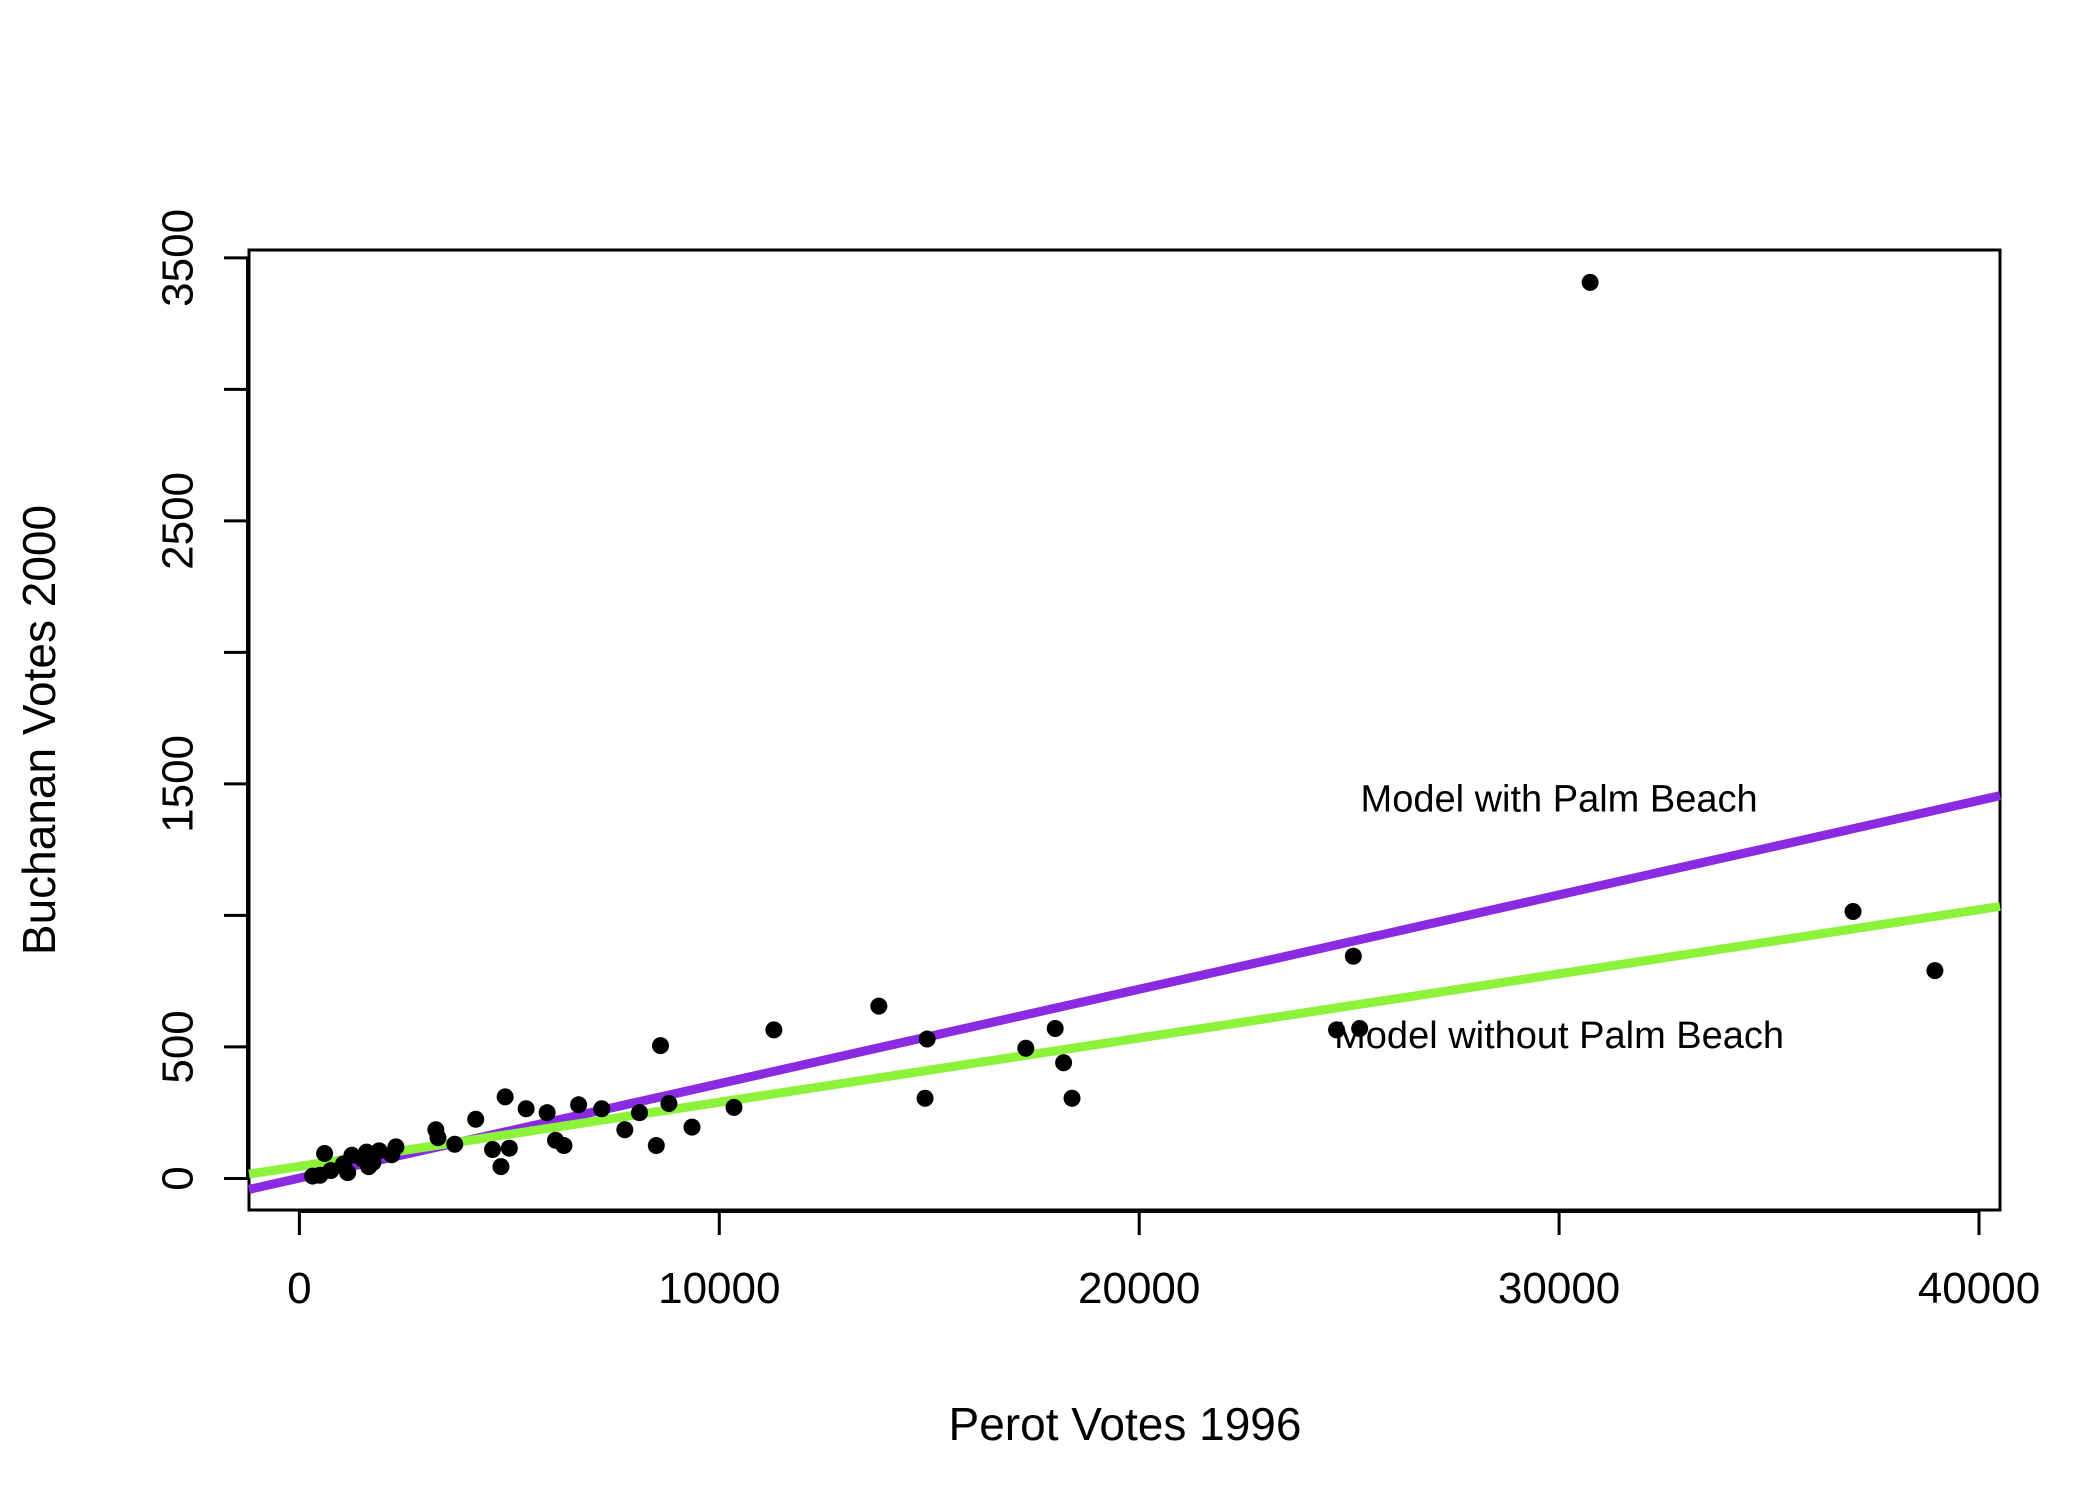  I want to click on y-tick-label: 500, so click(178, 1046).